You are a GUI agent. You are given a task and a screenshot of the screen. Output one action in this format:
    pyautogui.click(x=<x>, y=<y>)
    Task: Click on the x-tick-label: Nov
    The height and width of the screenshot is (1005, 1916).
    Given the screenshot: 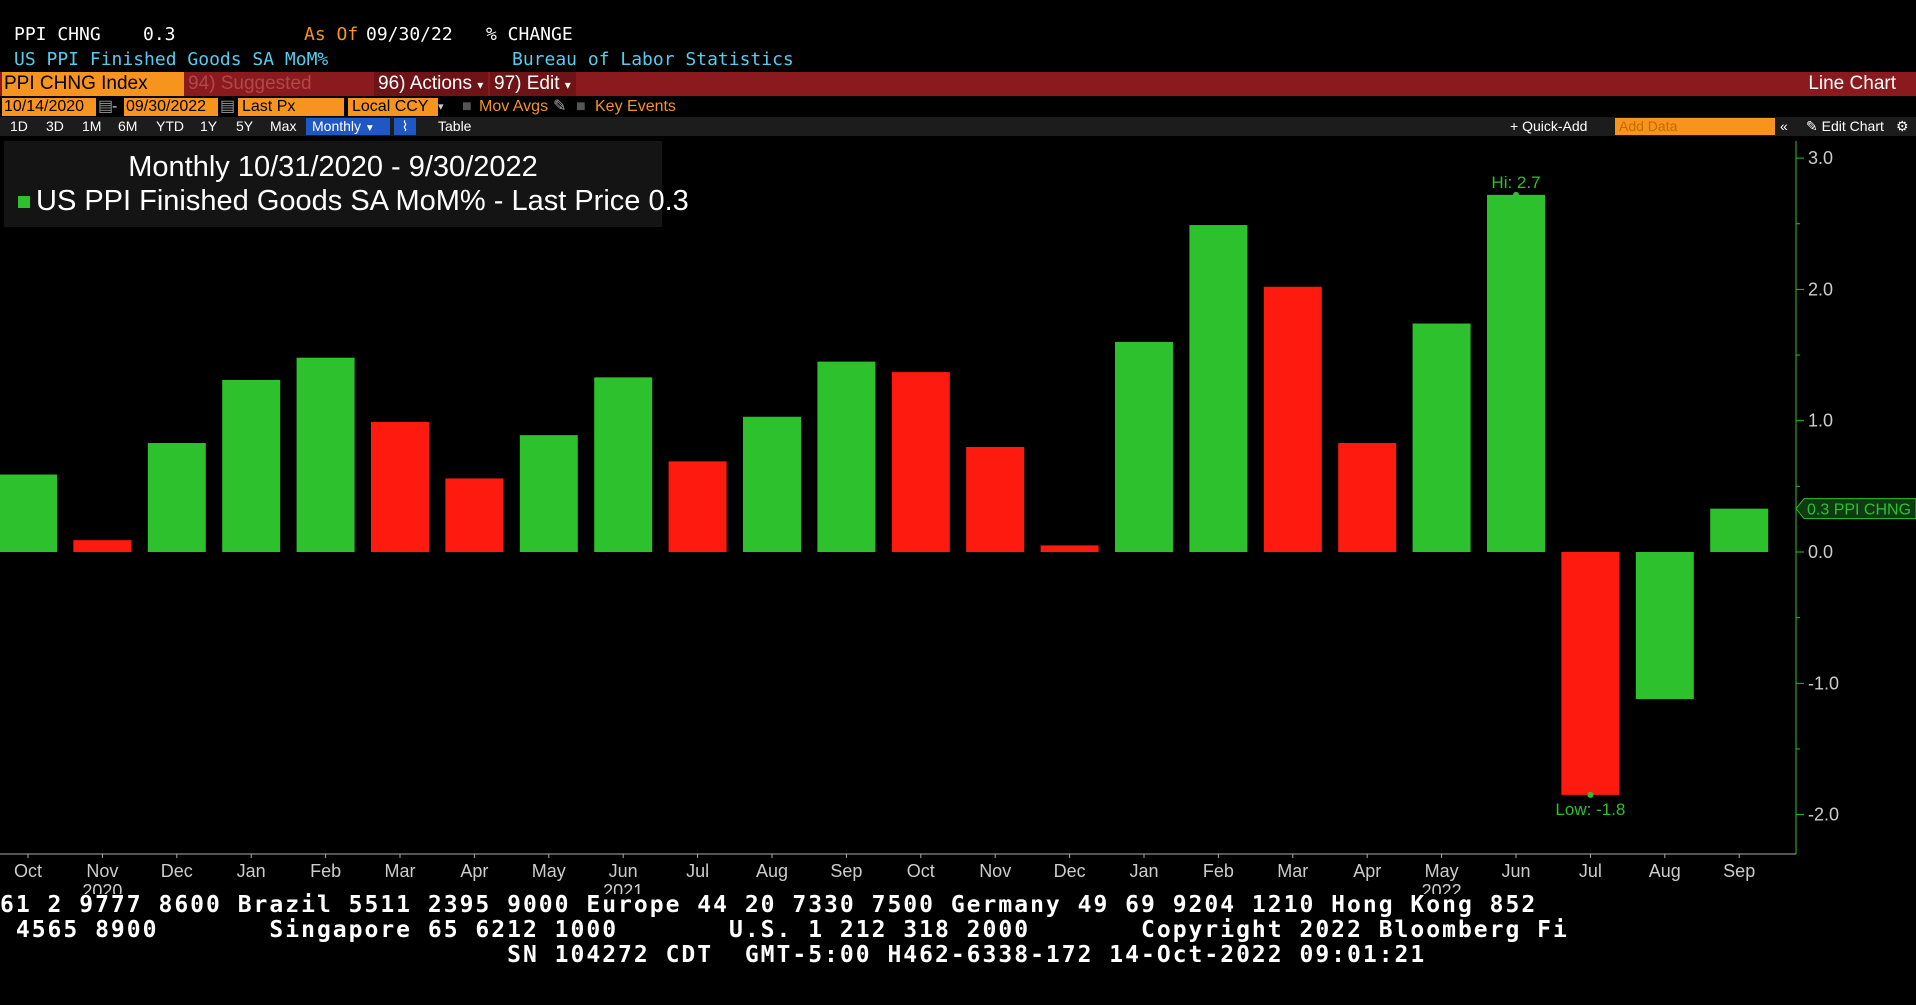 What is the action you would take?
    pyautogui.click(x=102, y=871)
    